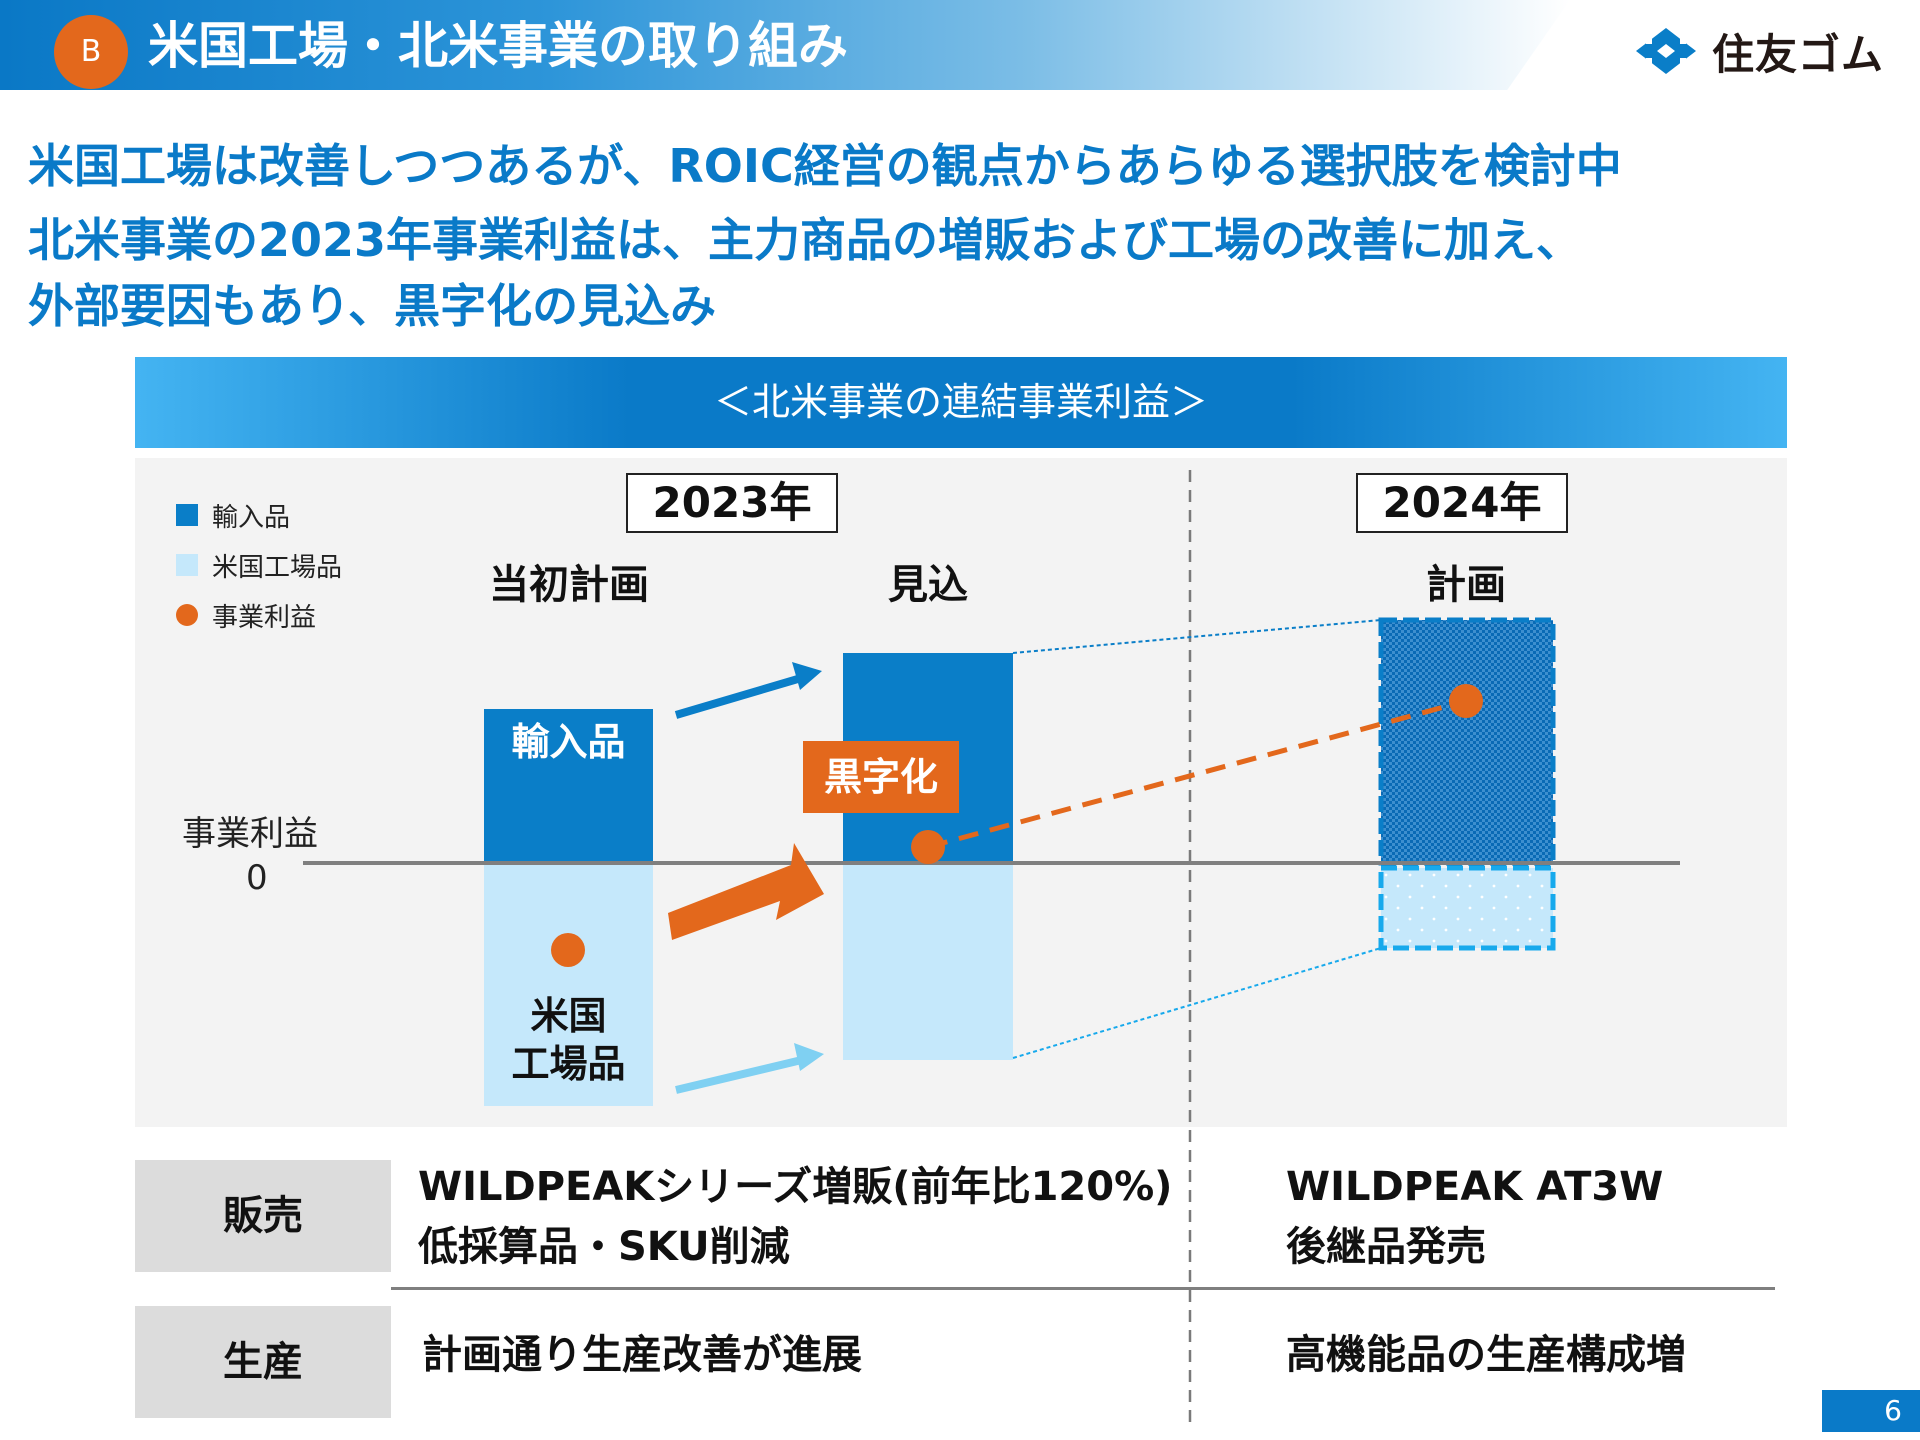  Describe the element at coordinates (91, 52) in the screenshot. I see `section-badge: B` at that location.